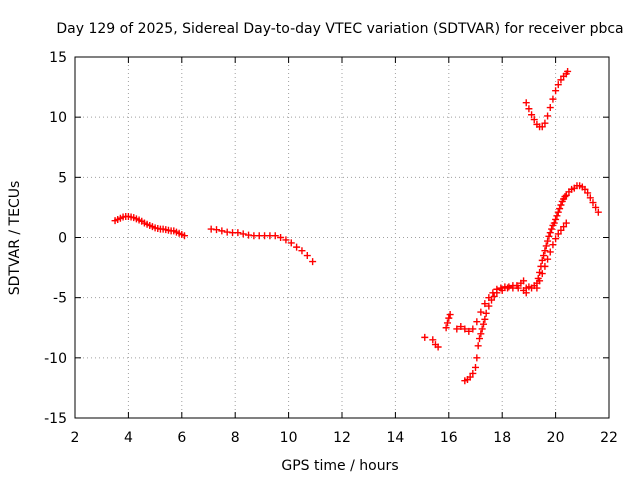 The image size is (640, 485). I want to click on x-tick-label: 16, so click(449, 438).